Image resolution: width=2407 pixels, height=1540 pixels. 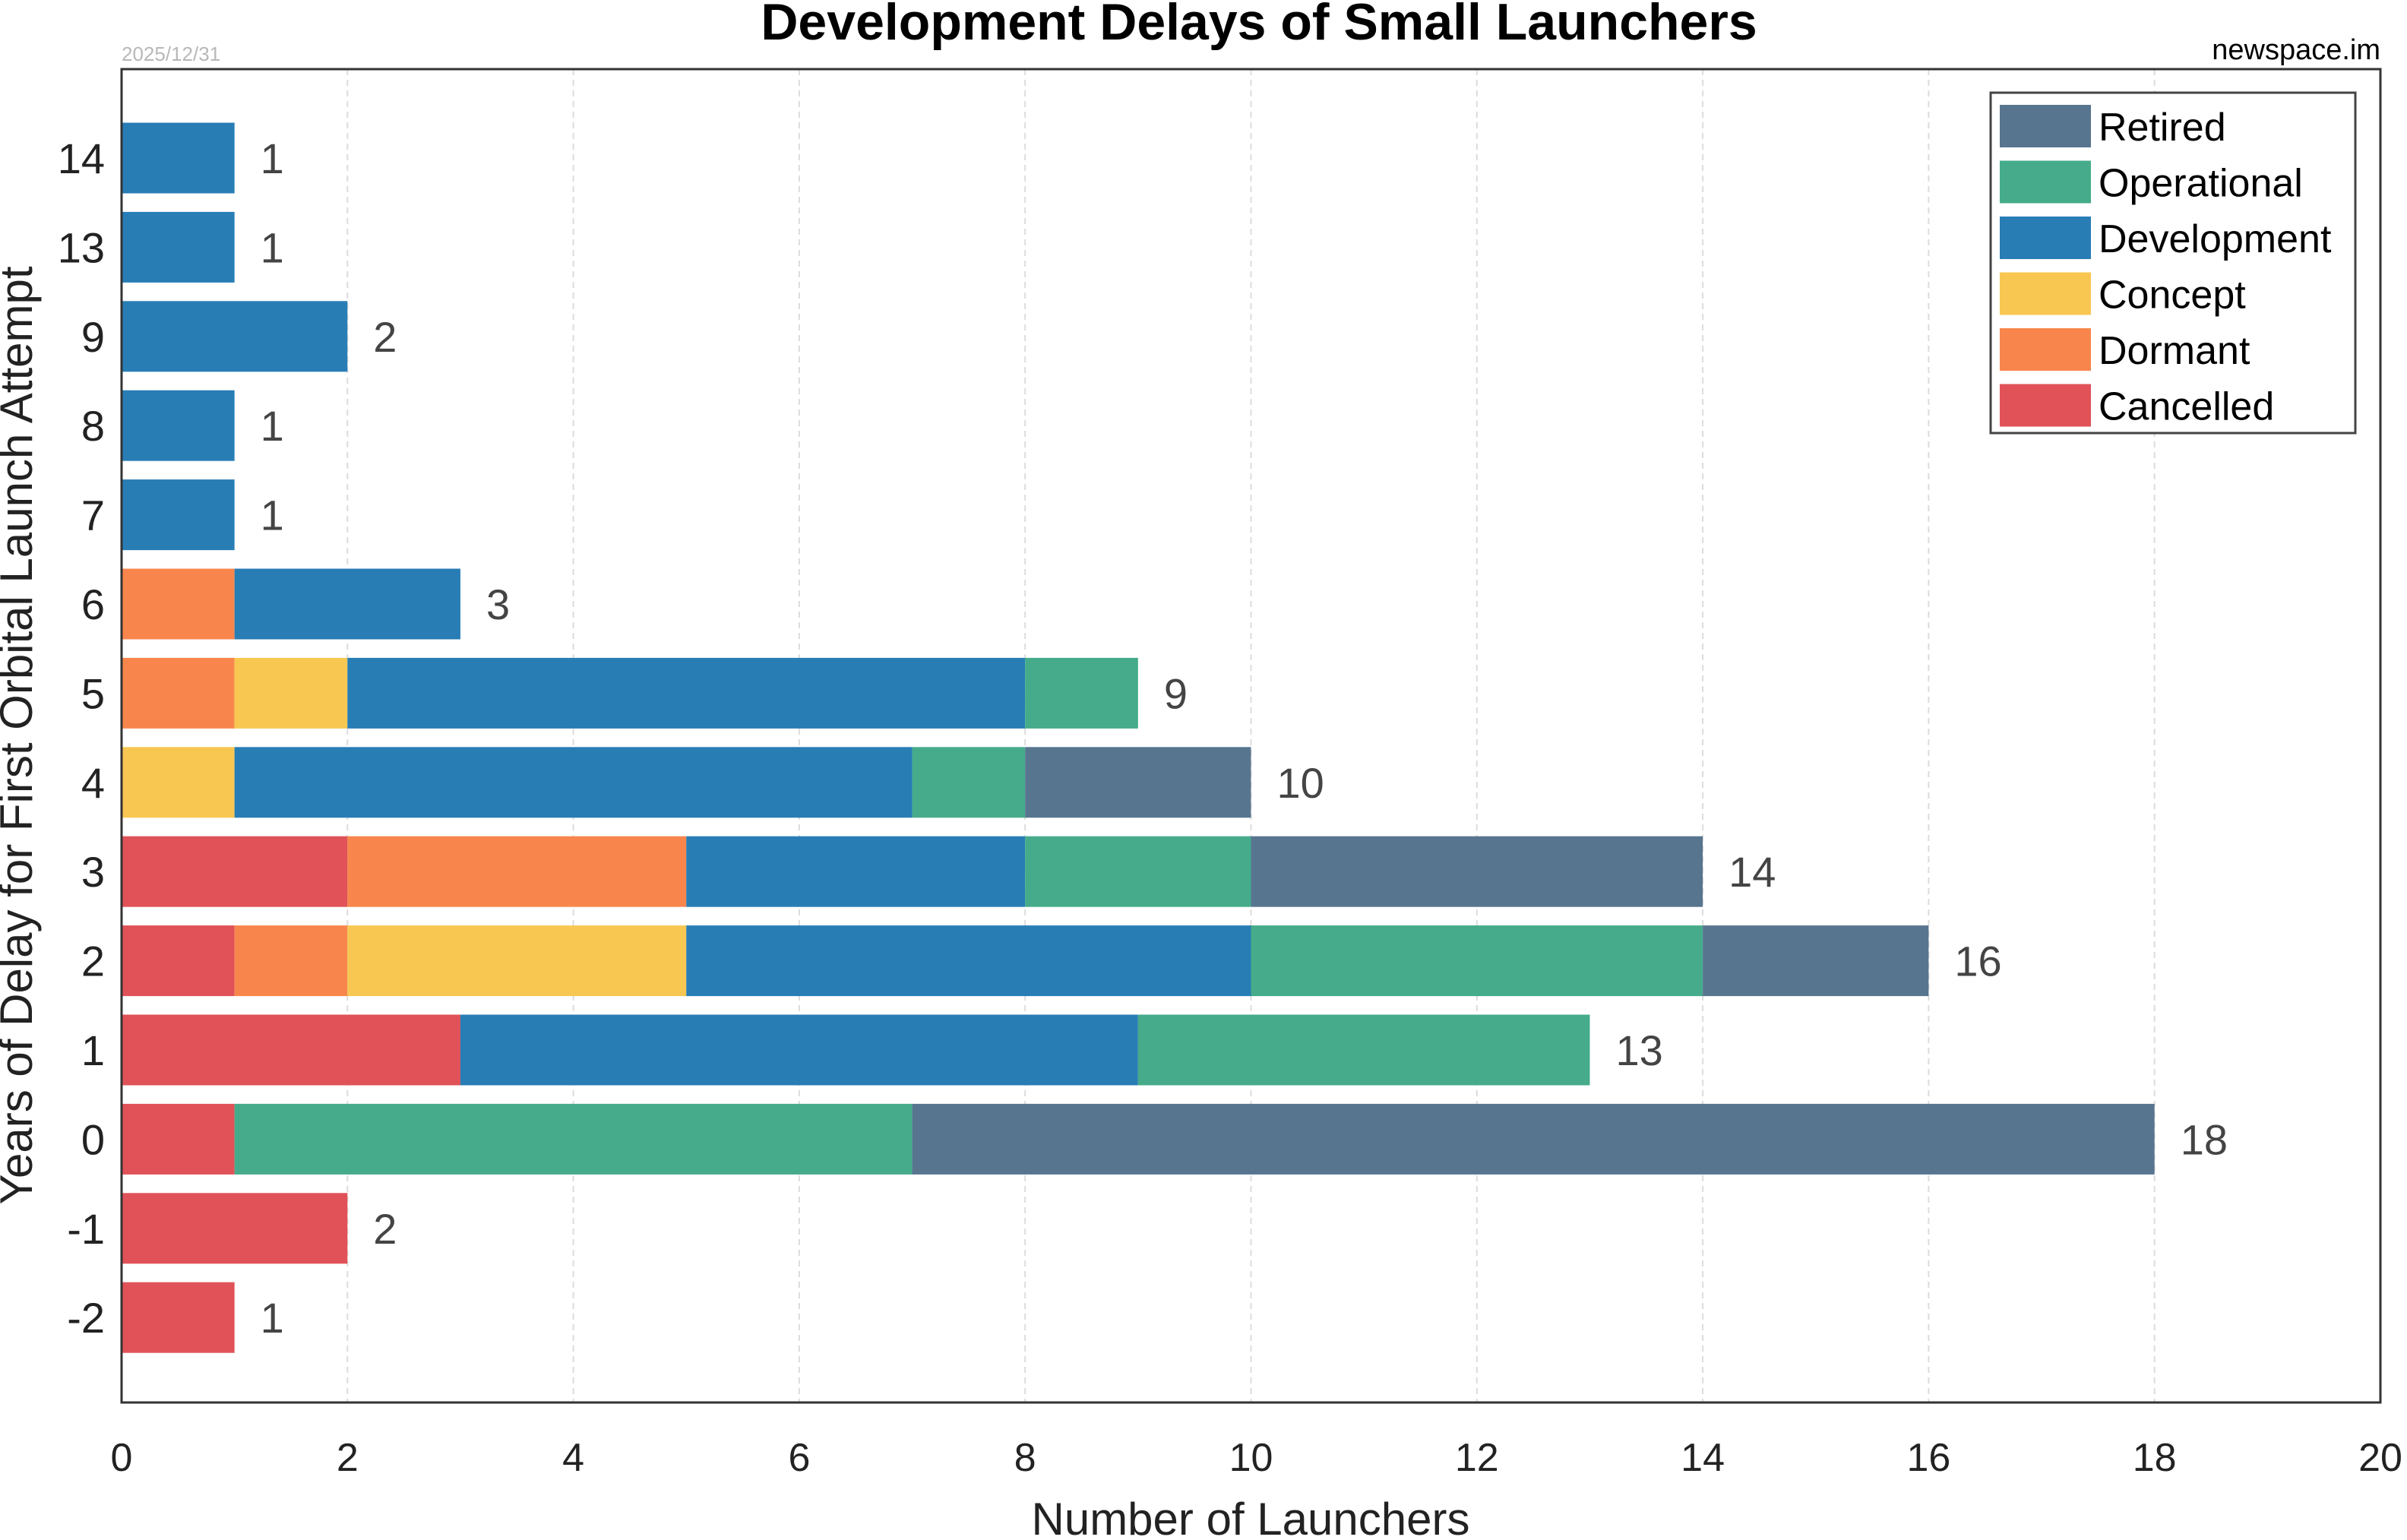 I want to click on y-tick-label: 4, so click(x=93, y=783).